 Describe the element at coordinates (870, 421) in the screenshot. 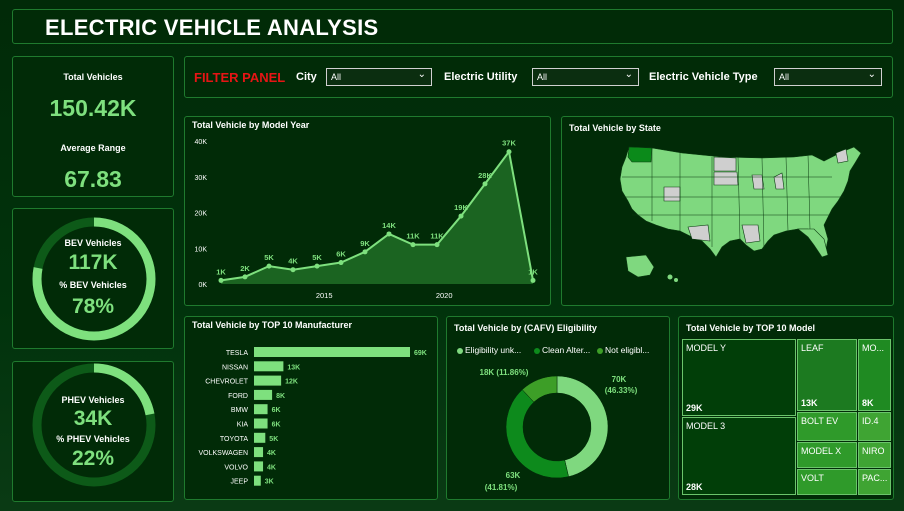

I see `treemap-label: ID.4` at that location.